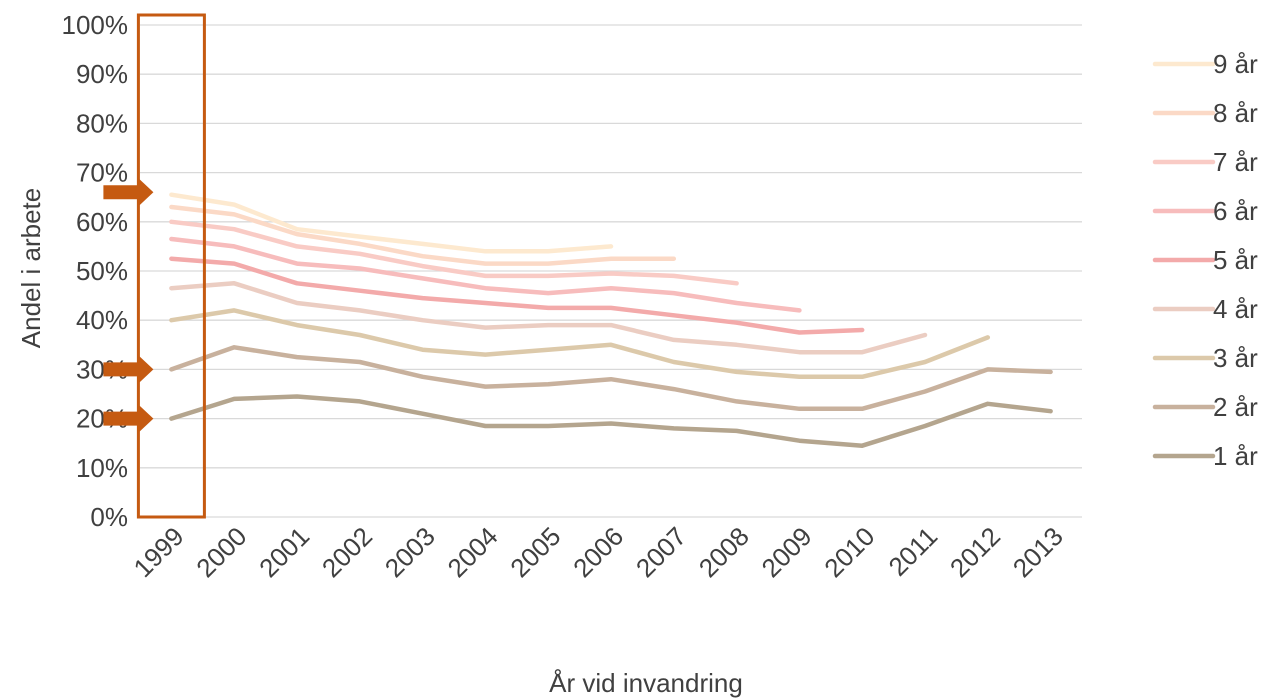  What do you see at coordinates (102, 173) in the screenshot?
I see `y-tick-label: 70%` at bounding box center [102, 173].